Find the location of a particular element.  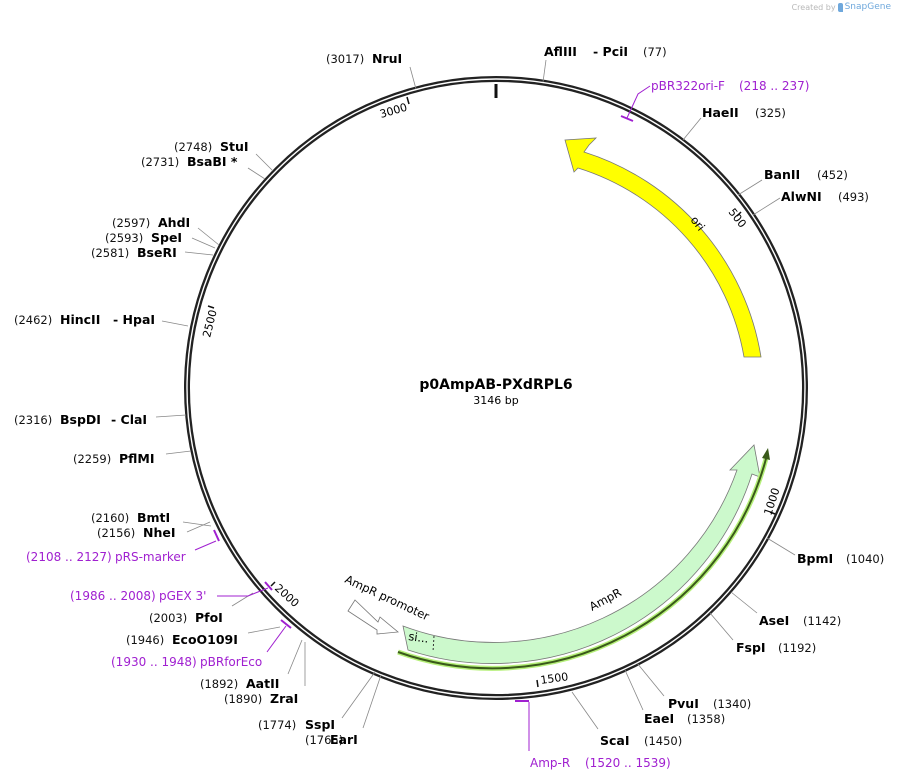

svg-text: (325) is located at coordinates (770, 113).